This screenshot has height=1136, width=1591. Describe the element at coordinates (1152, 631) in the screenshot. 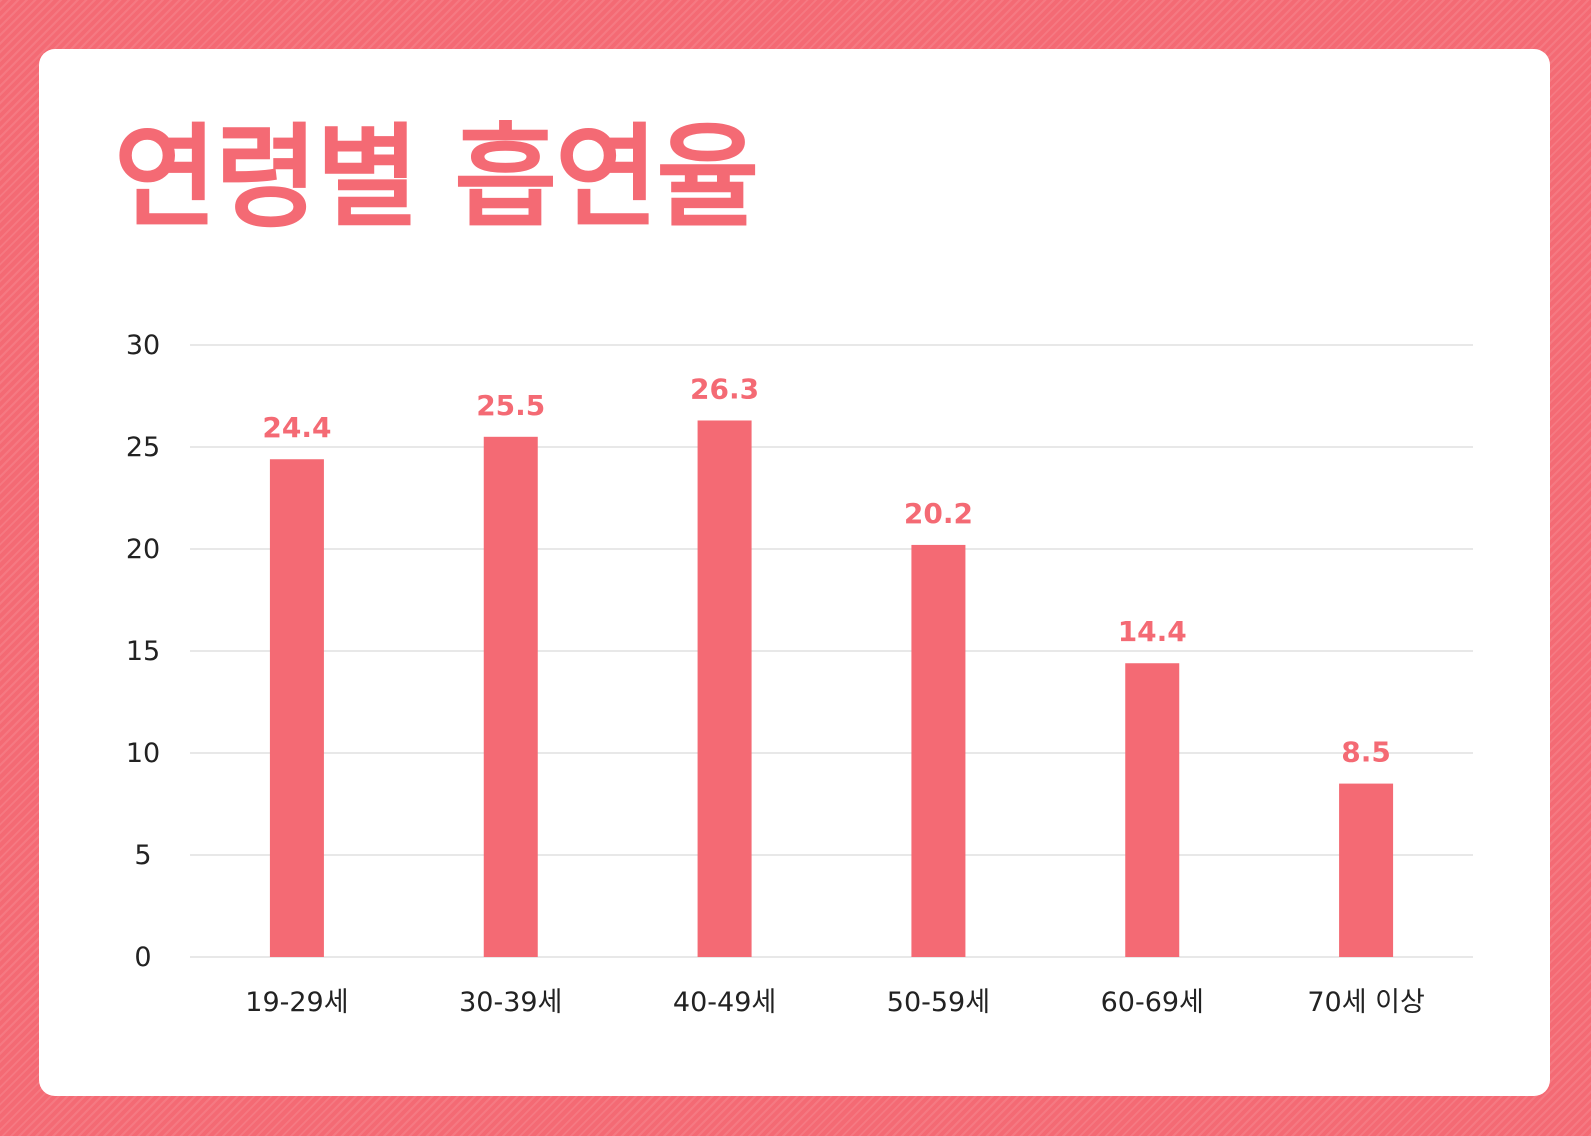

I see `data-label: 14.4` at that location.